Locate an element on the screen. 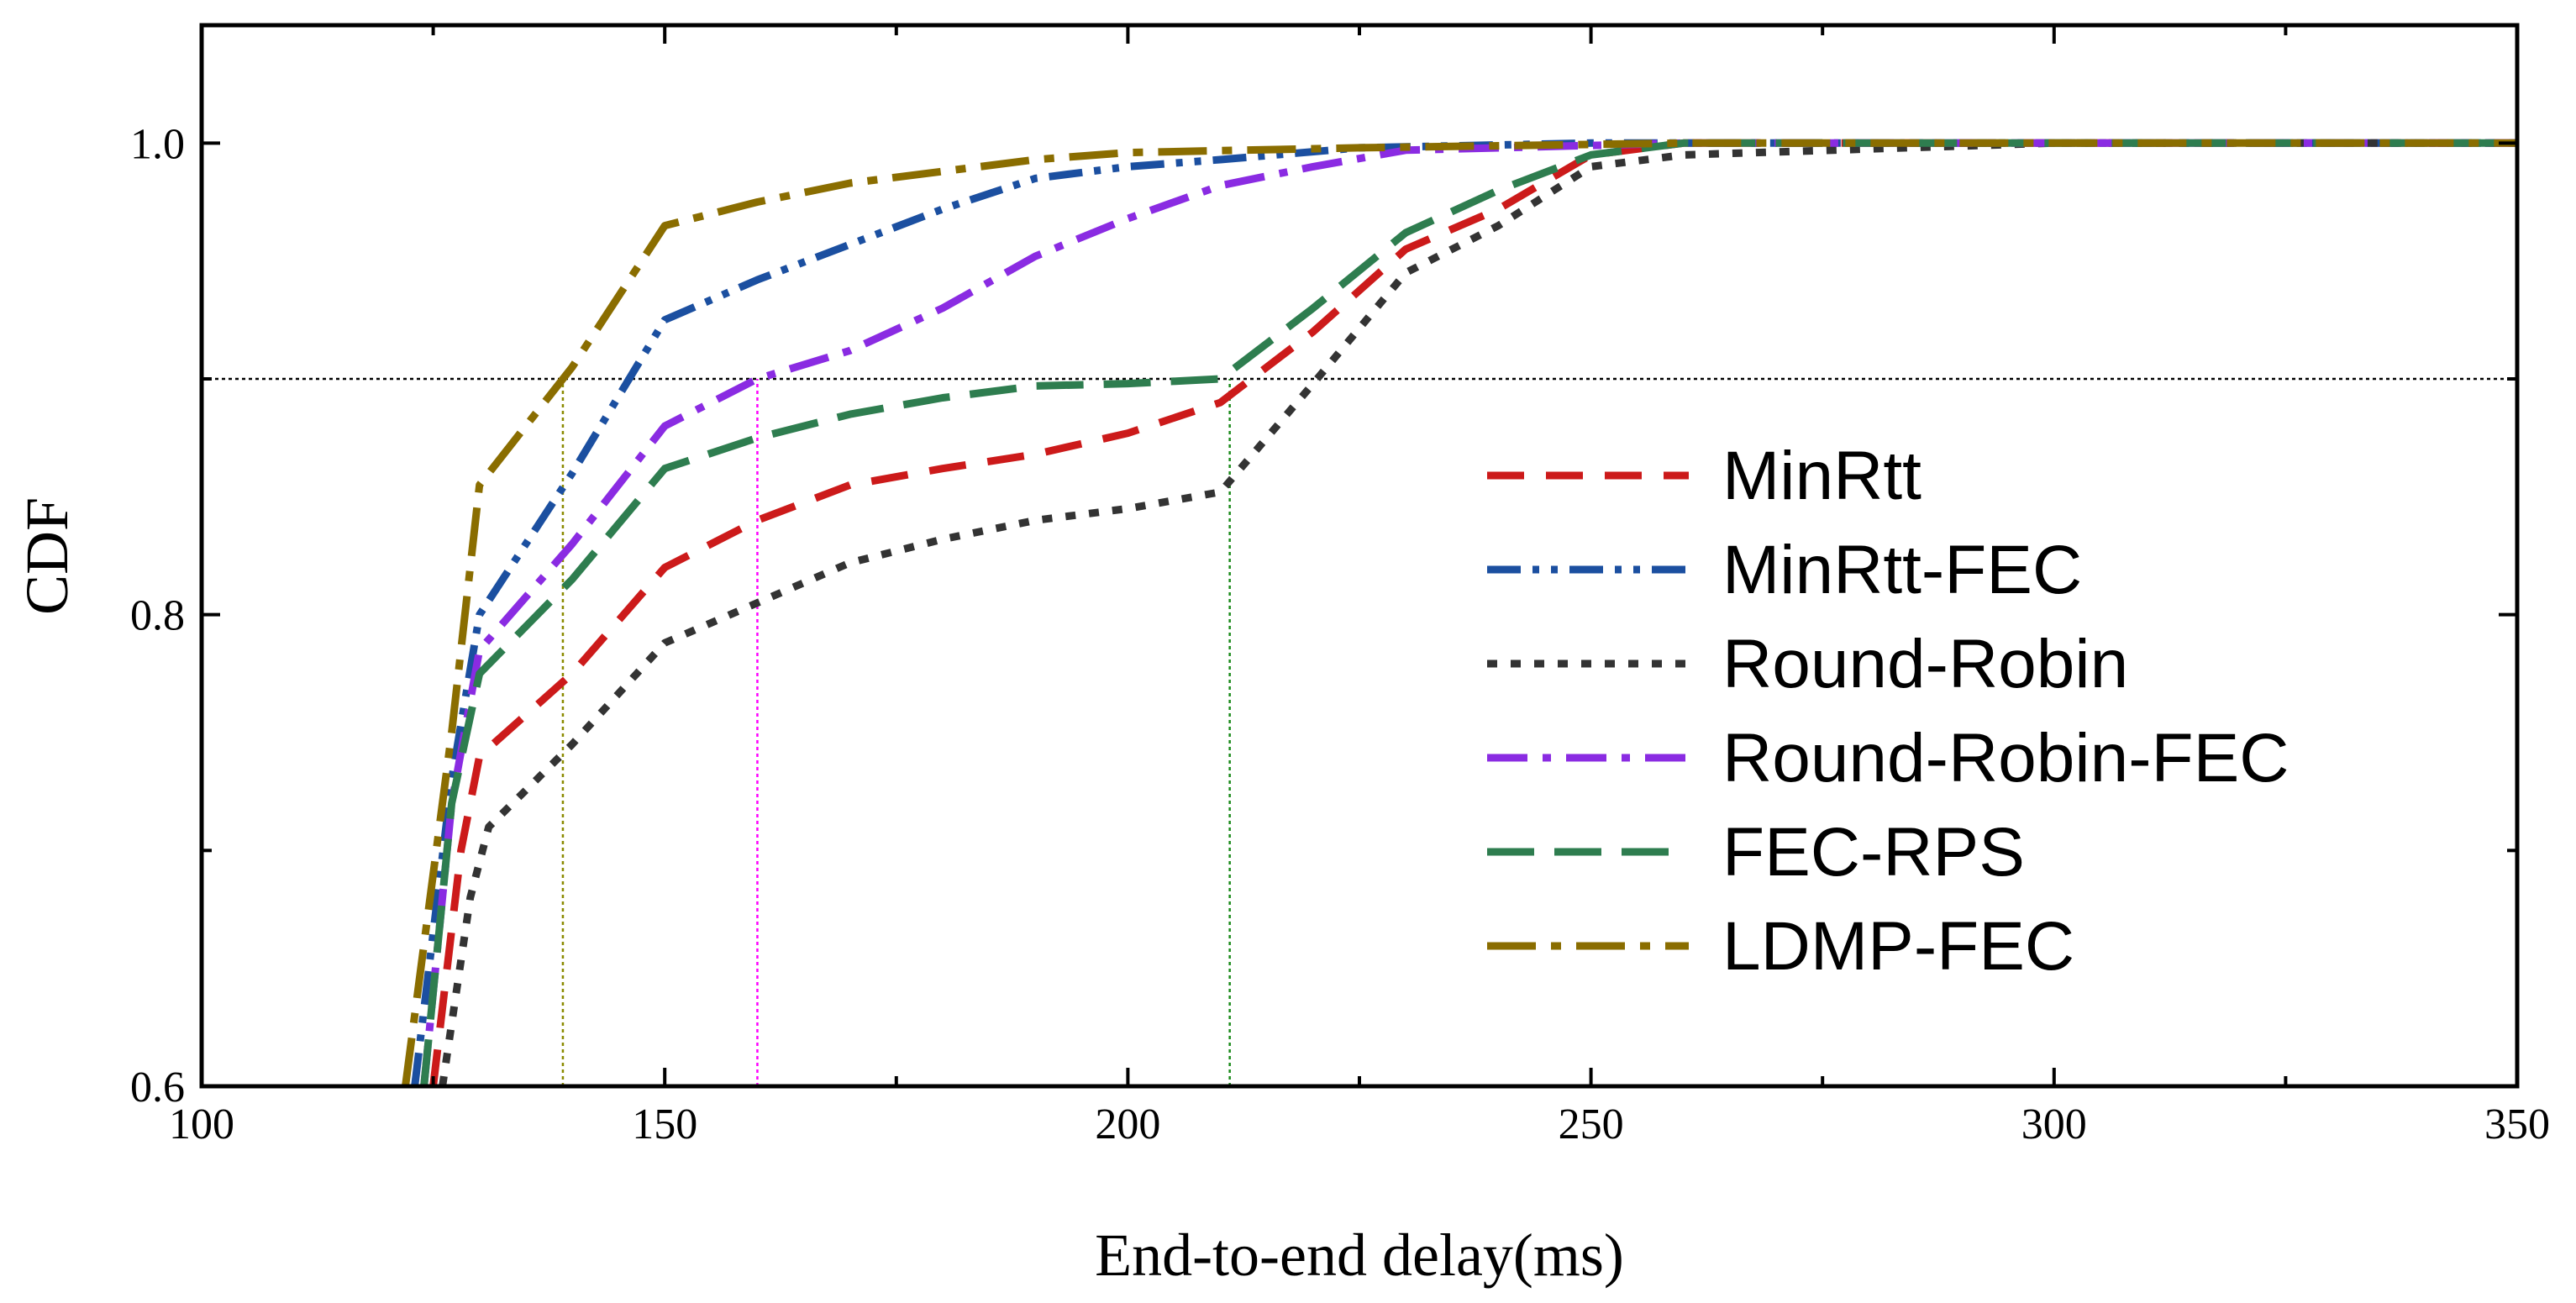  x-tick-label: 250 is located at coordinates (1591, 1124).